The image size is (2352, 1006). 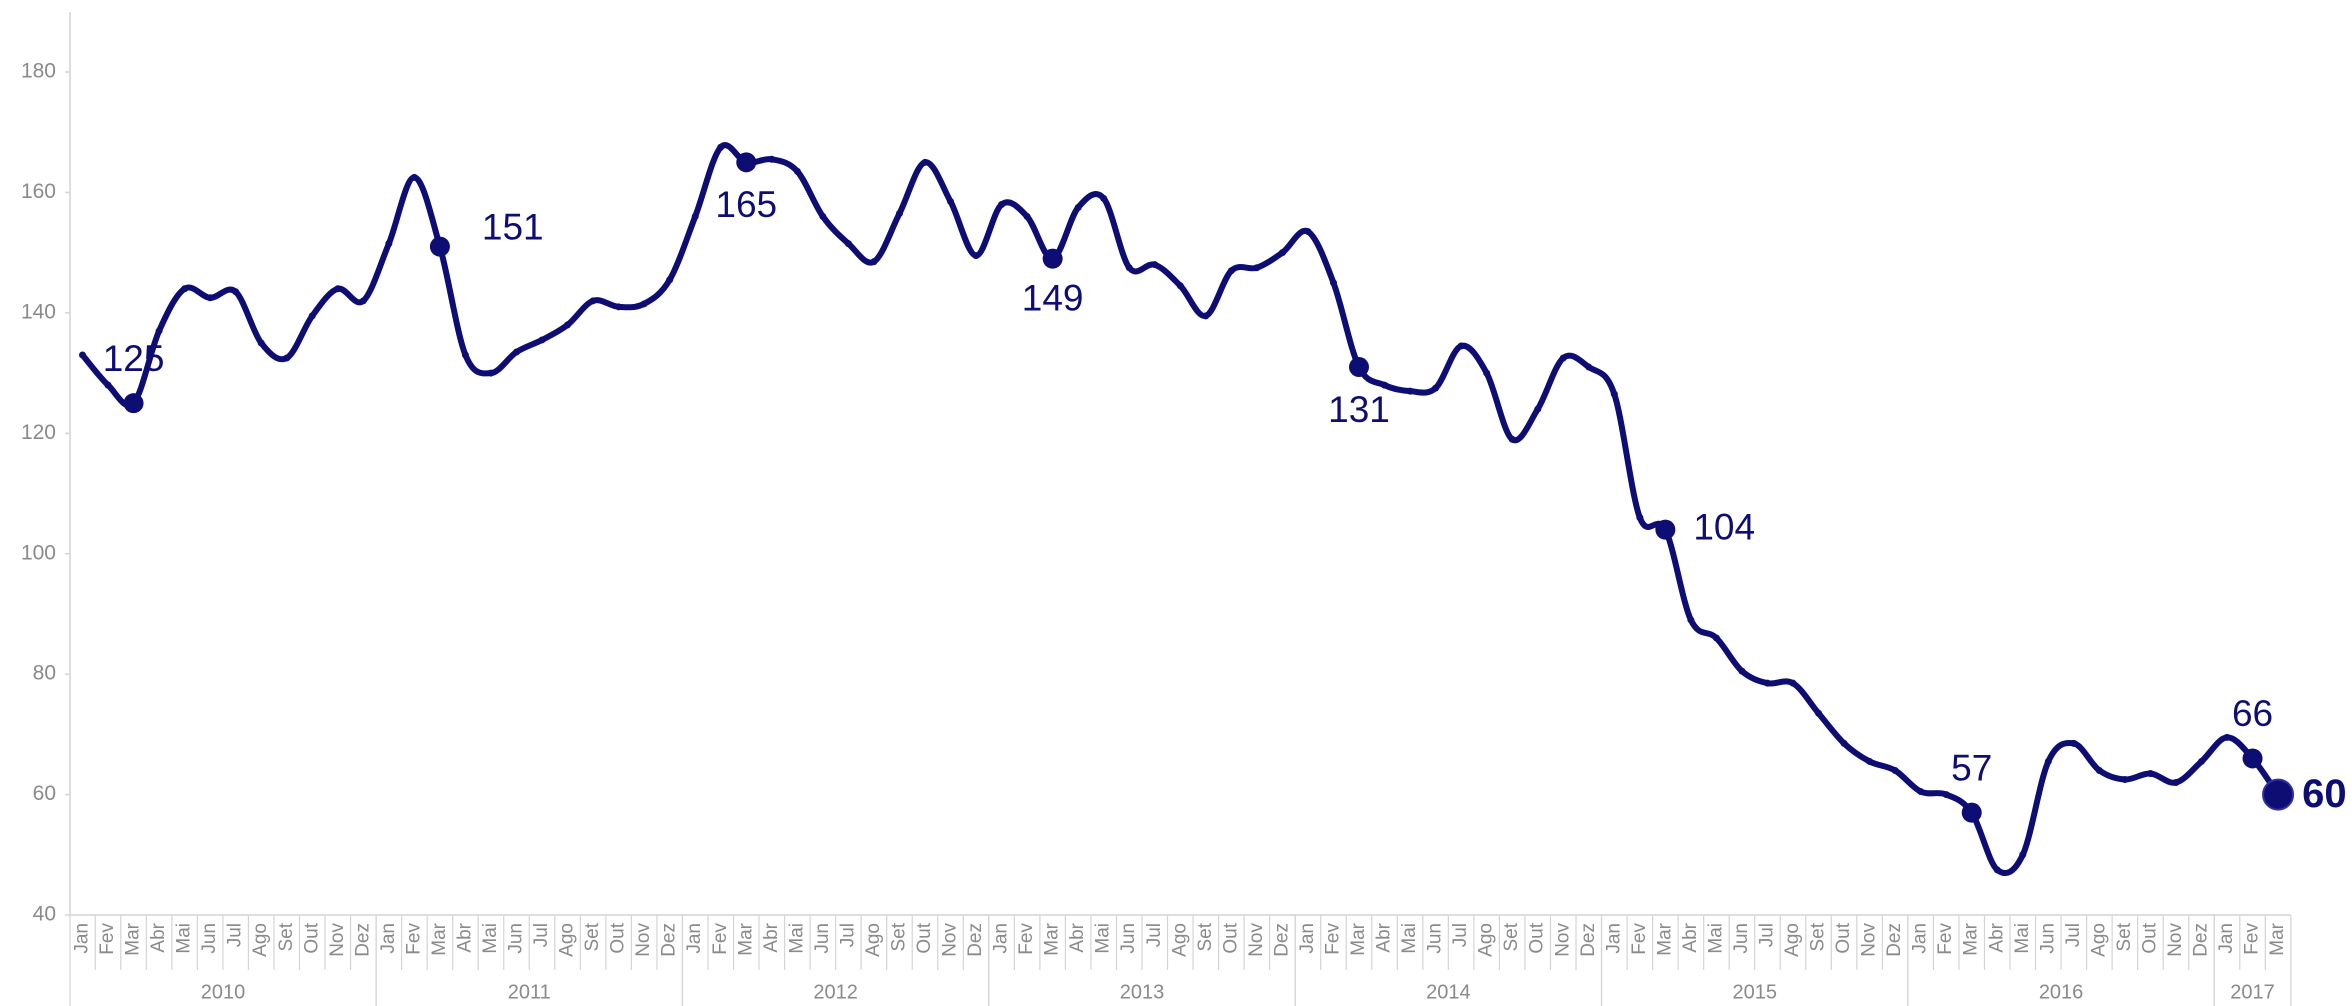 I want to click on data-label: 131, so click(x=1359, y=409).